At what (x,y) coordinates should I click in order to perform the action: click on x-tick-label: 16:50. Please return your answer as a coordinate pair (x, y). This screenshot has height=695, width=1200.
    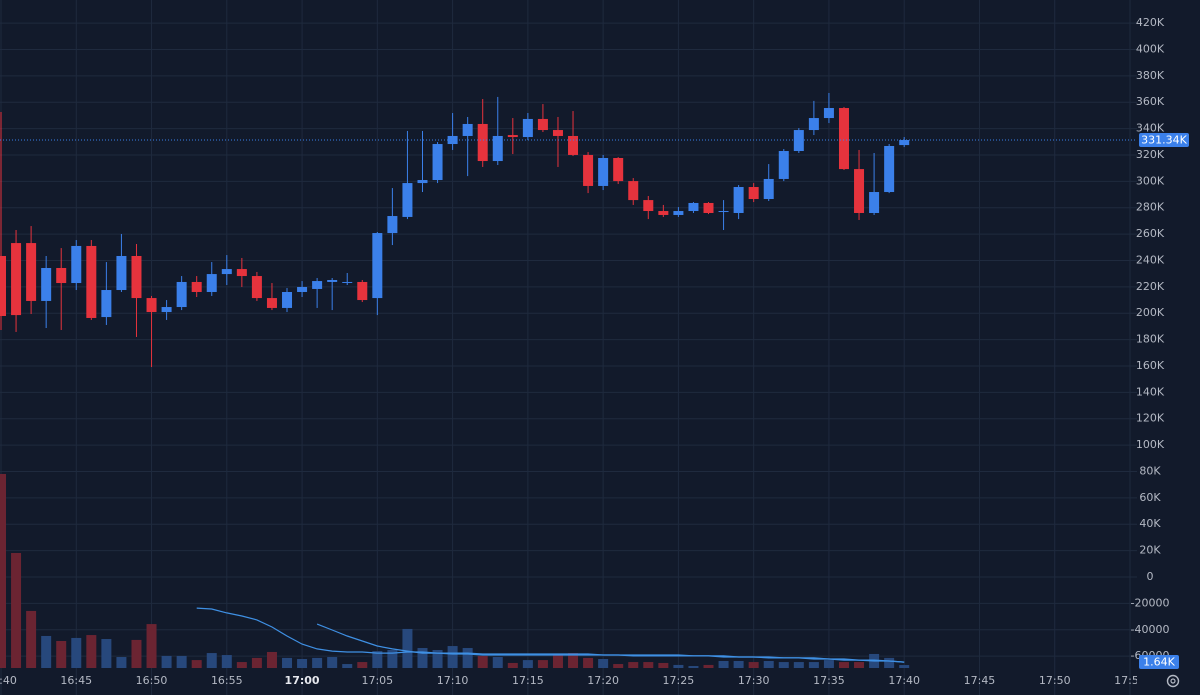
    Looking at the image, I should click on (152, 680).